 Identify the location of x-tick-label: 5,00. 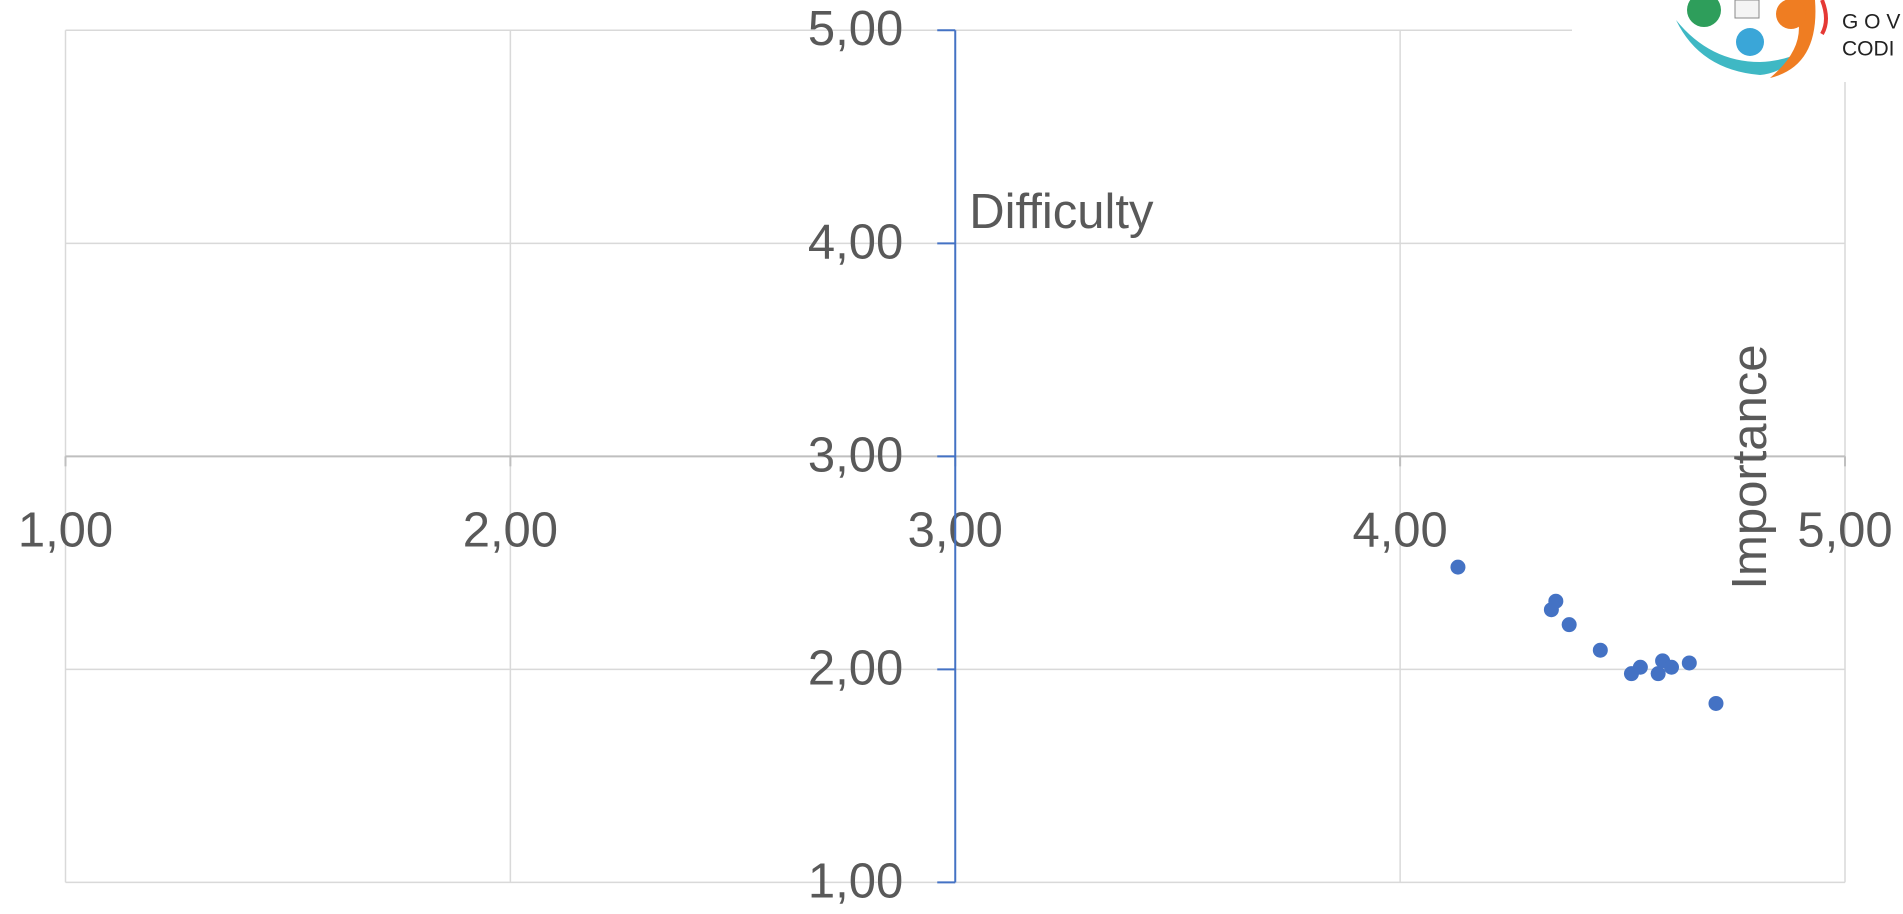
(1844, 530).